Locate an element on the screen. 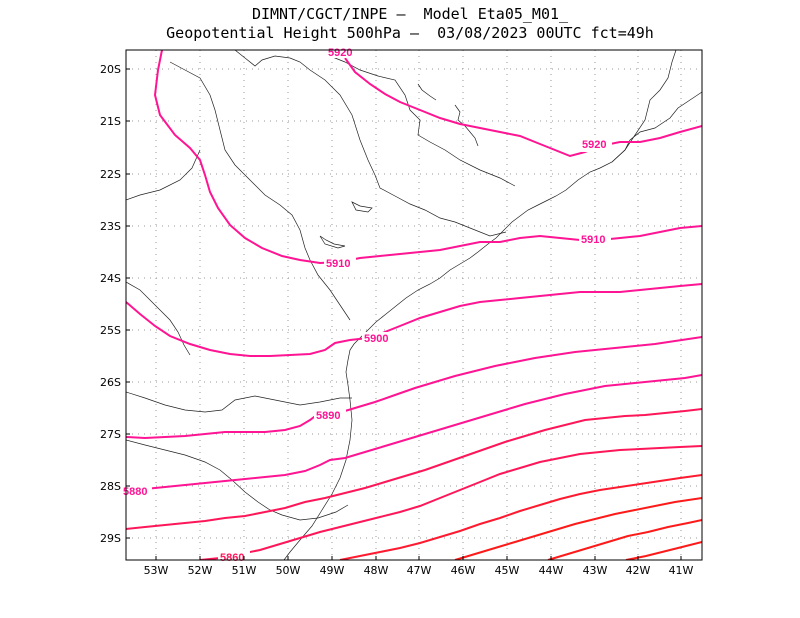  lon-label: 51W is located at coordinates (244, 570).